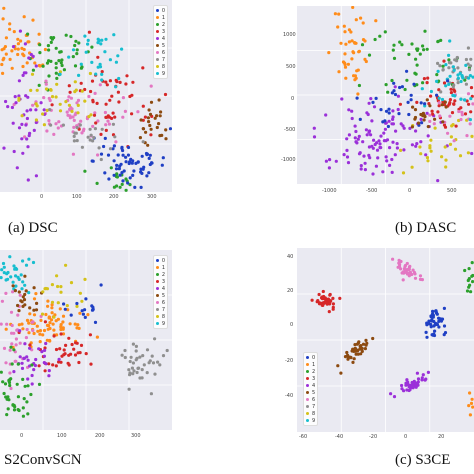 The height and width of the screenshot is (474, 474). I want to click on legend-entry-d-8: 8, so click(310, 413).